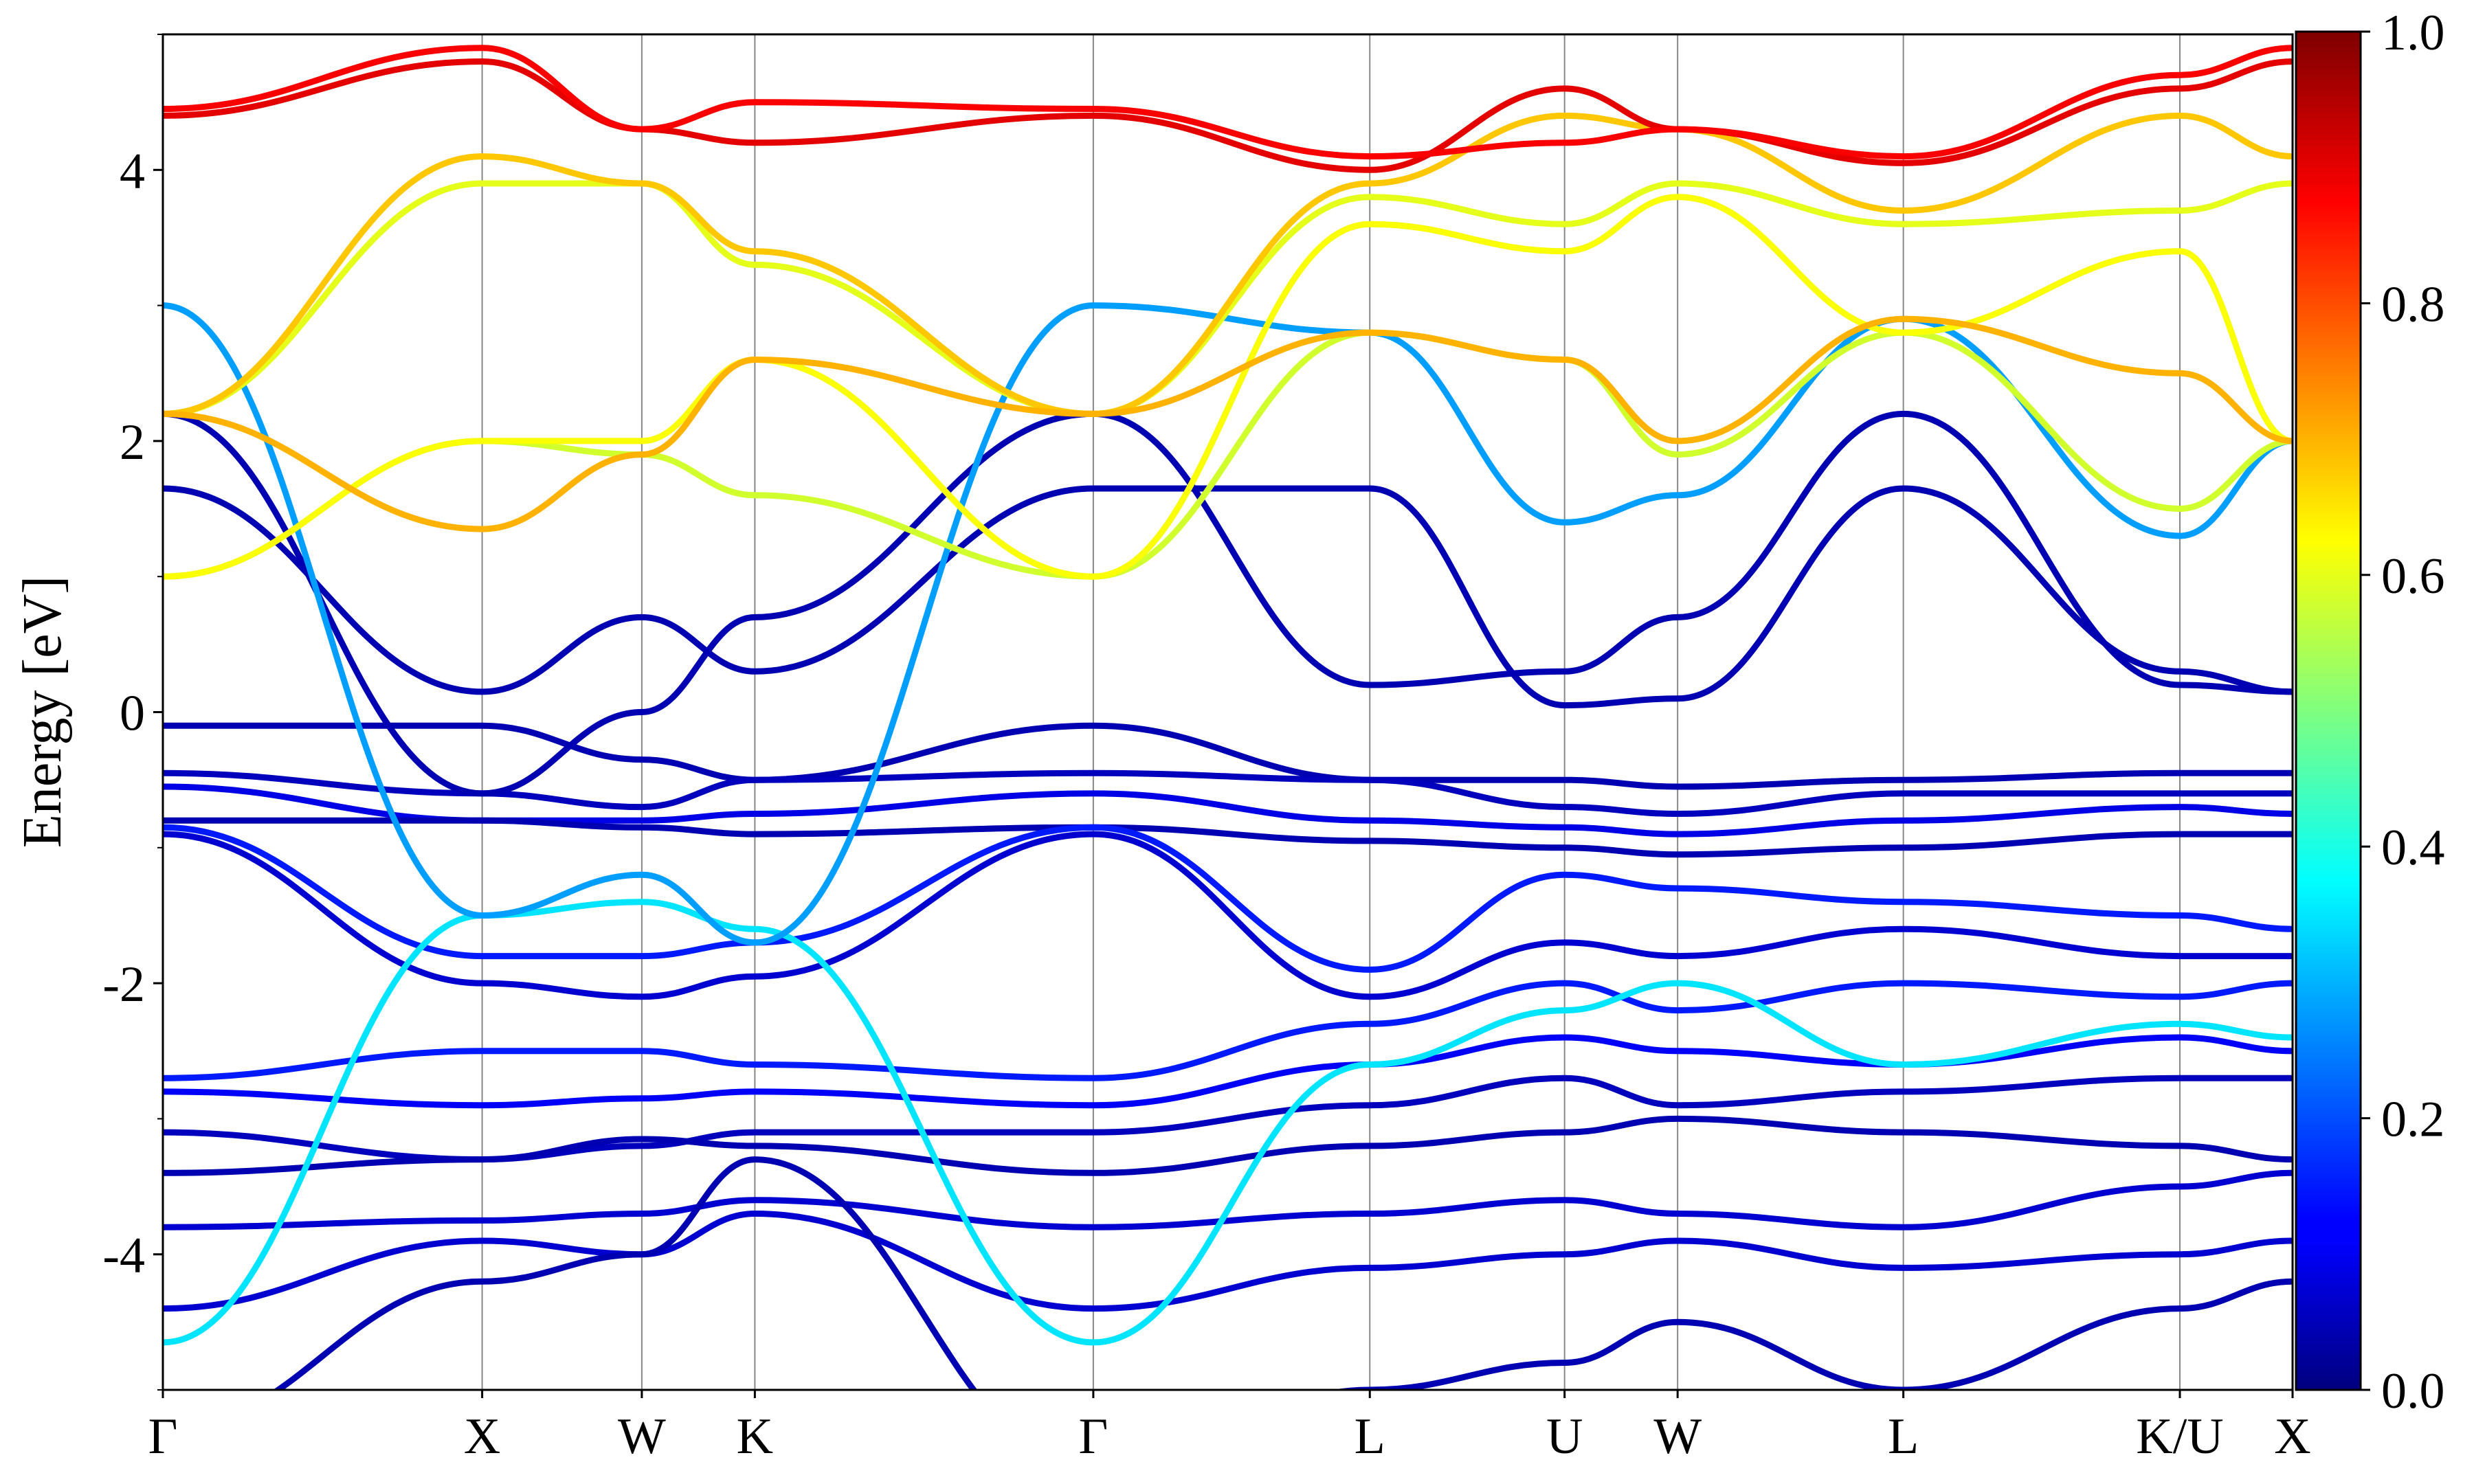 The height and width of the screenshot is (1484, 2474). What do you see at coordinates (755, 1436) in the screenshot?
I see `x-tick-label: K` at bounding box center [755, 1436].